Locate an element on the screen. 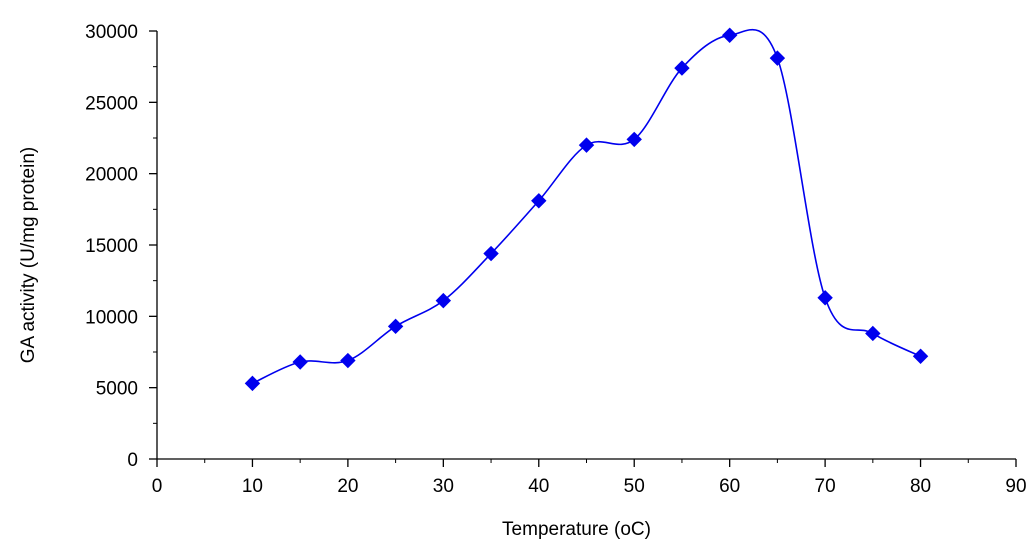  y-tick-label: 10000 is located at coordinates (111, 317).